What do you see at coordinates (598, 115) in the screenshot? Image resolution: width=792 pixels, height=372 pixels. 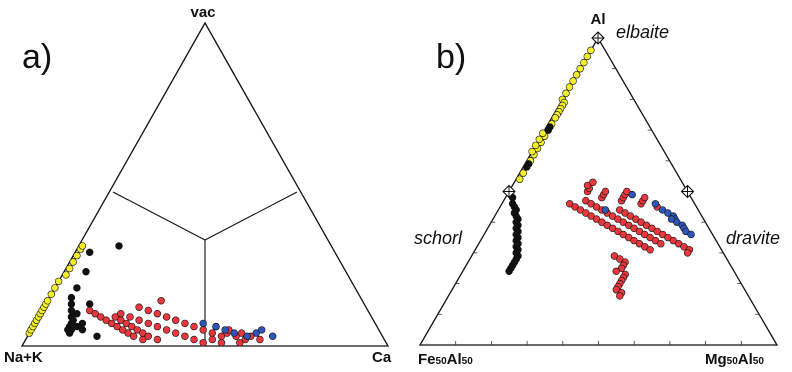 I see `endmember-markers-b` at bounding box center [598, 115].